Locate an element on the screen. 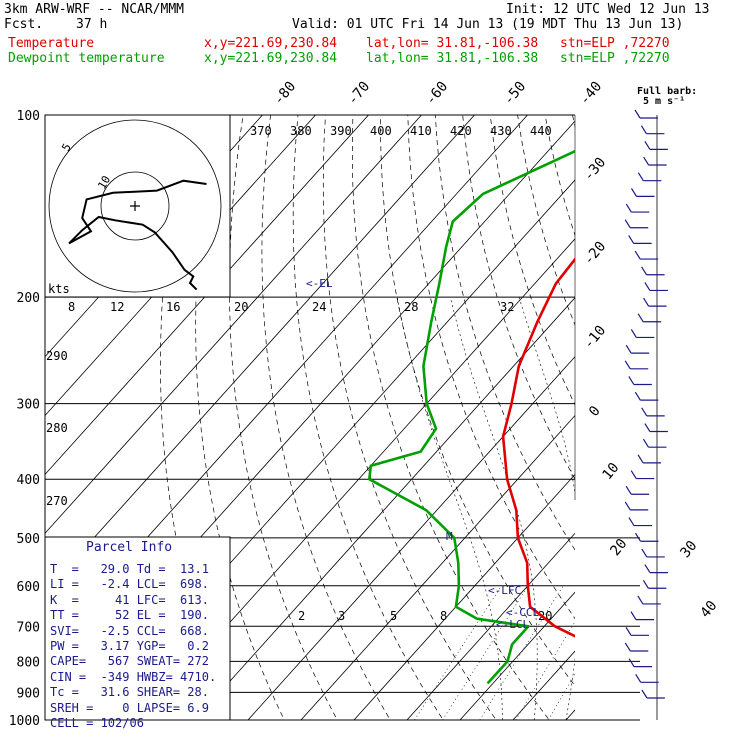  dewpoint-xy: x,y=221.69,230.84 is located at coordinates (271, 58).